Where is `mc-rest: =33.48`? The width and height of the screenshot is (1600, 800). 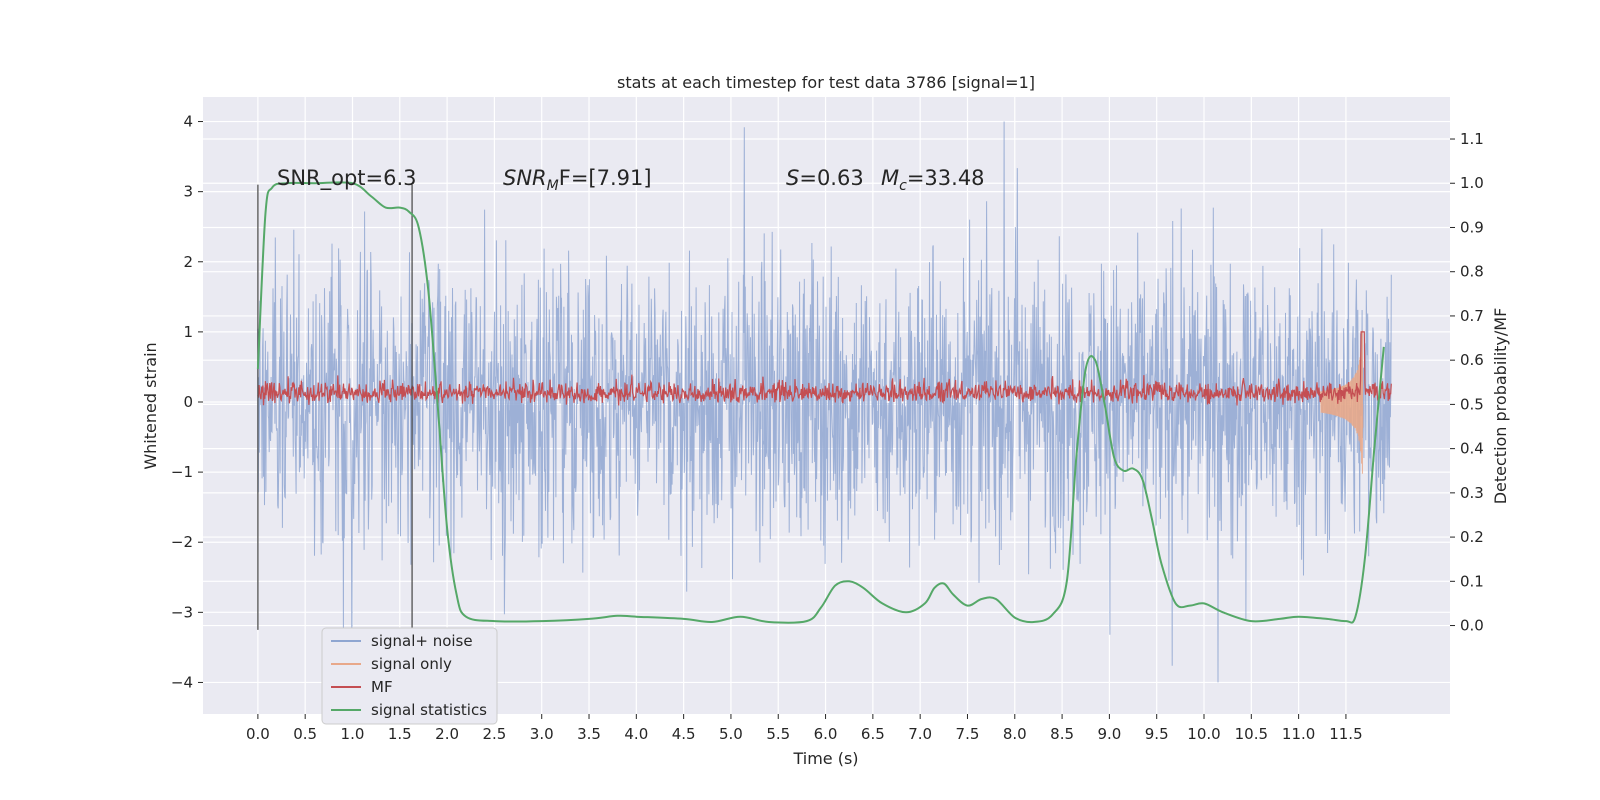
mc-rest: =33.48 is located at coordinates (946, 178).